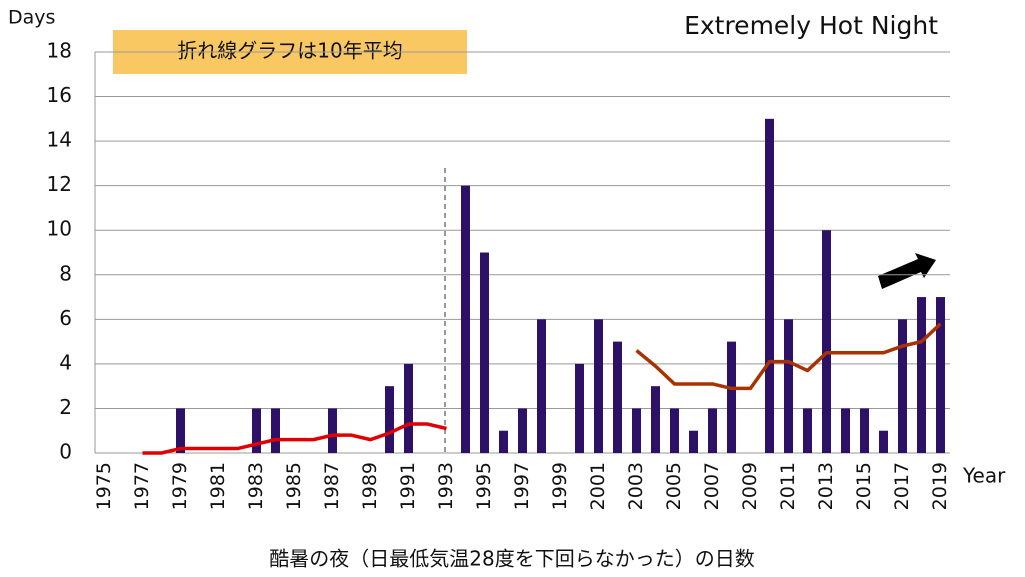 This screenshot has height=577, width=1025. What do you see at coordinates (65, 407) in the screenshot?
I see `y-tick-label: 2` at bounding box center [65, 407].